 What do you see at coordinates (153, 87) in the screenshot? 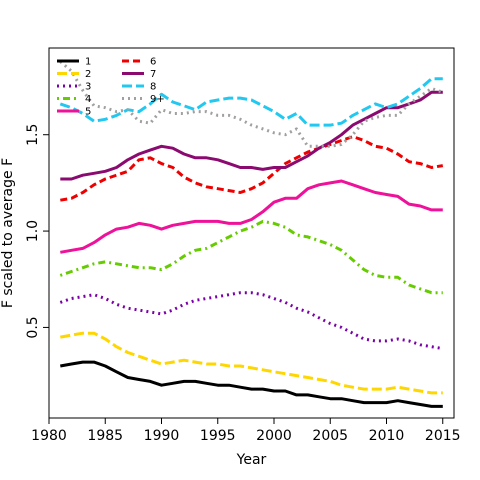
I see `legend-label: 8` at bounding box center [153, 87].